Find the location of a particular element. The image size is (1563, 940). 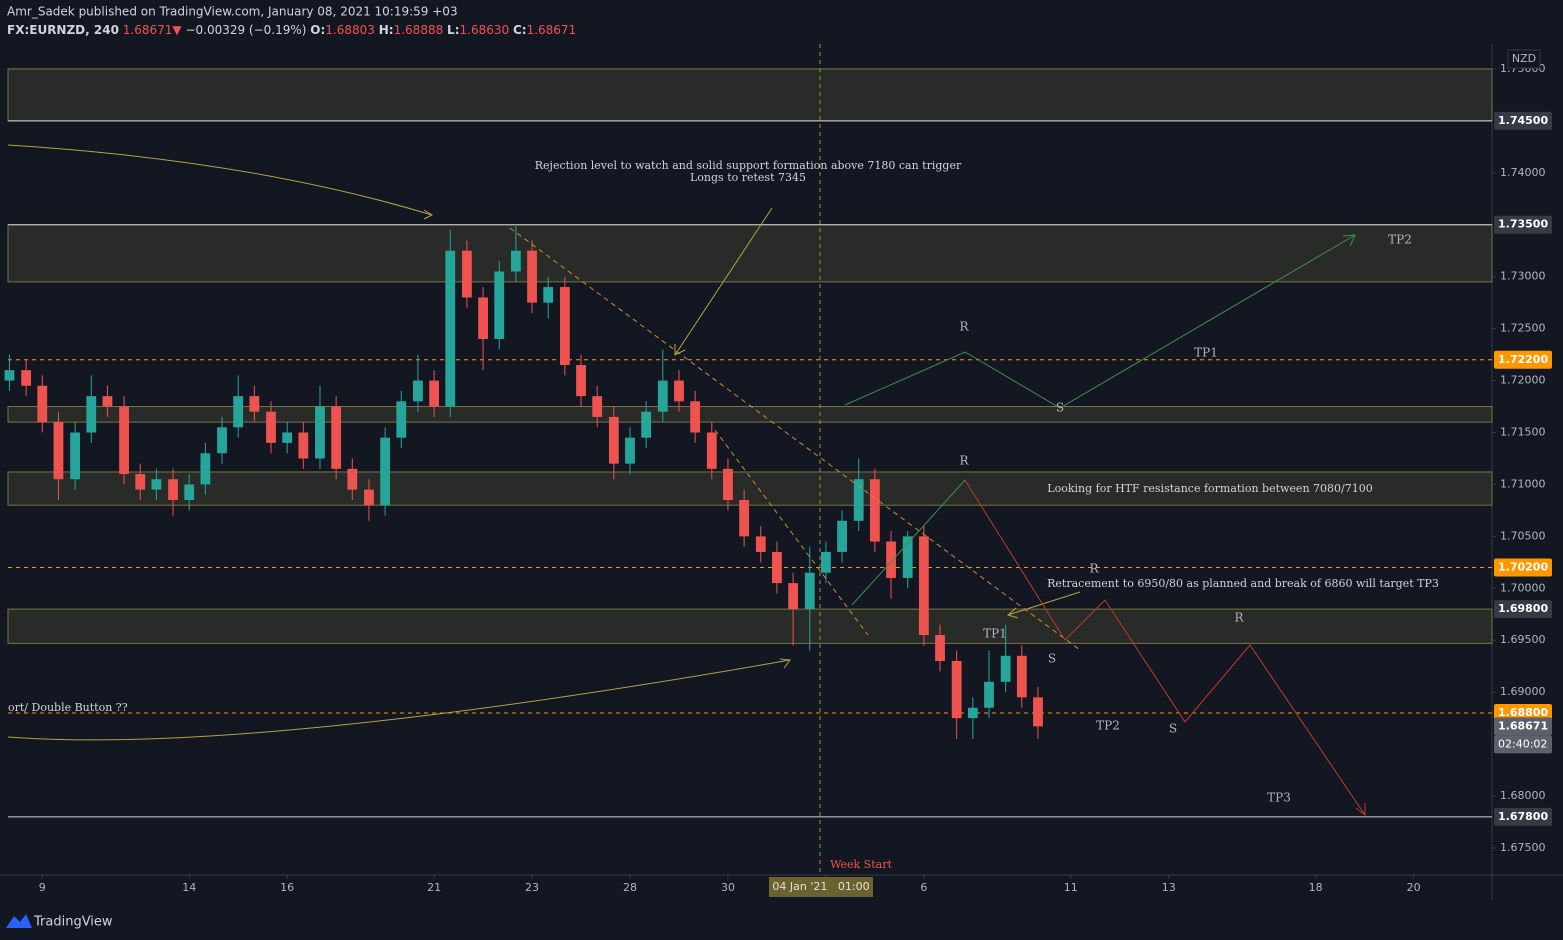

change: −0.00329 (−0.19%) is located at coordinates (245, 30).